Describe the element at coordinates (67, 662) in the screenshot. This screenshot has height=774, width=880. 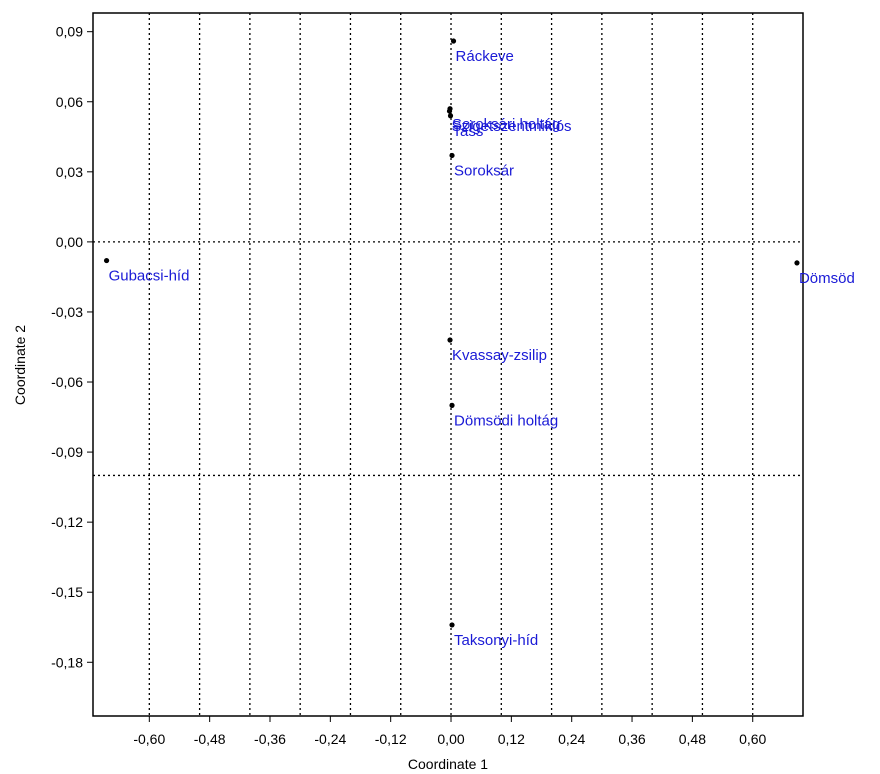
I see `y-tick-label: -0,18` at that location.